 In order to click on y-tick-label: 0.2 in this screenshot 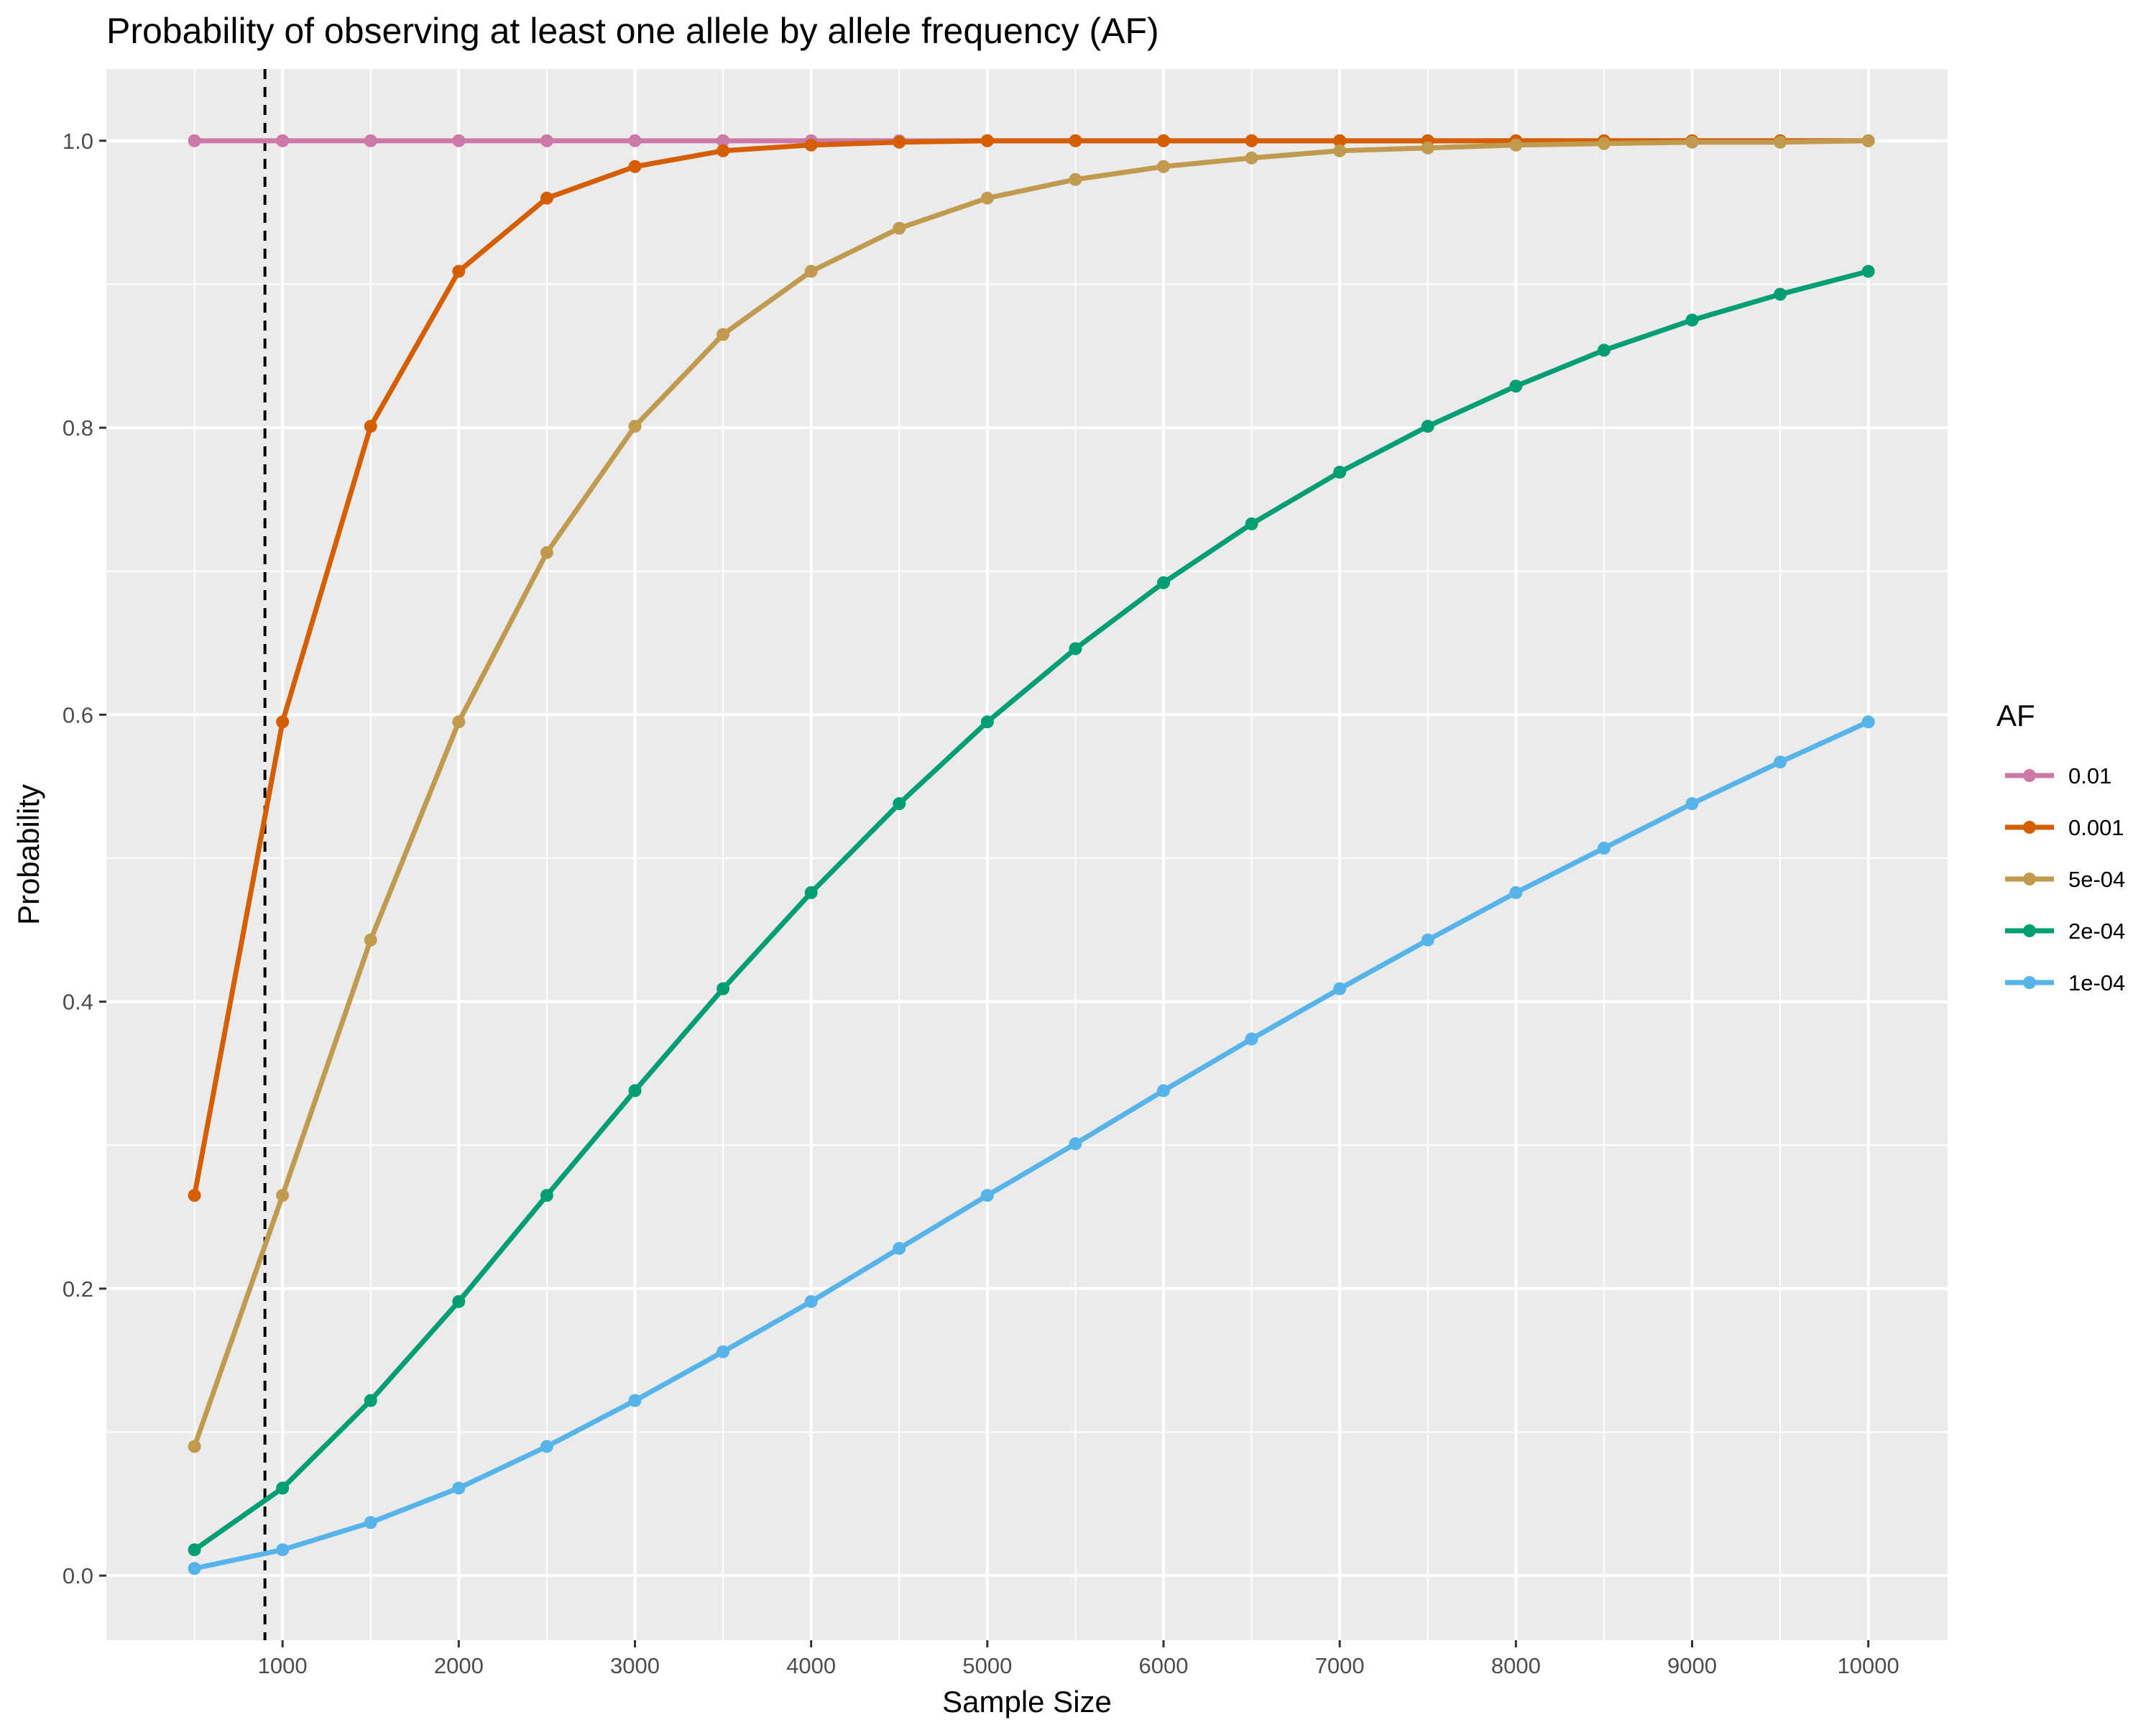, I will do `click(78, 1289)`.